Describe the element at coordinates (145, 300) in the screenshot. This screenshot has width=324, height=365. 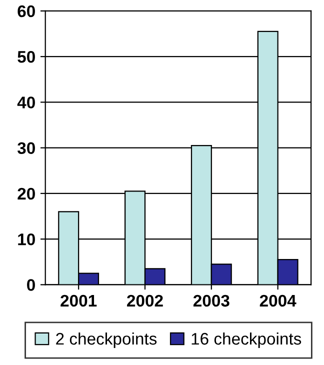
I see `x-tick-label: 2002` at that location.